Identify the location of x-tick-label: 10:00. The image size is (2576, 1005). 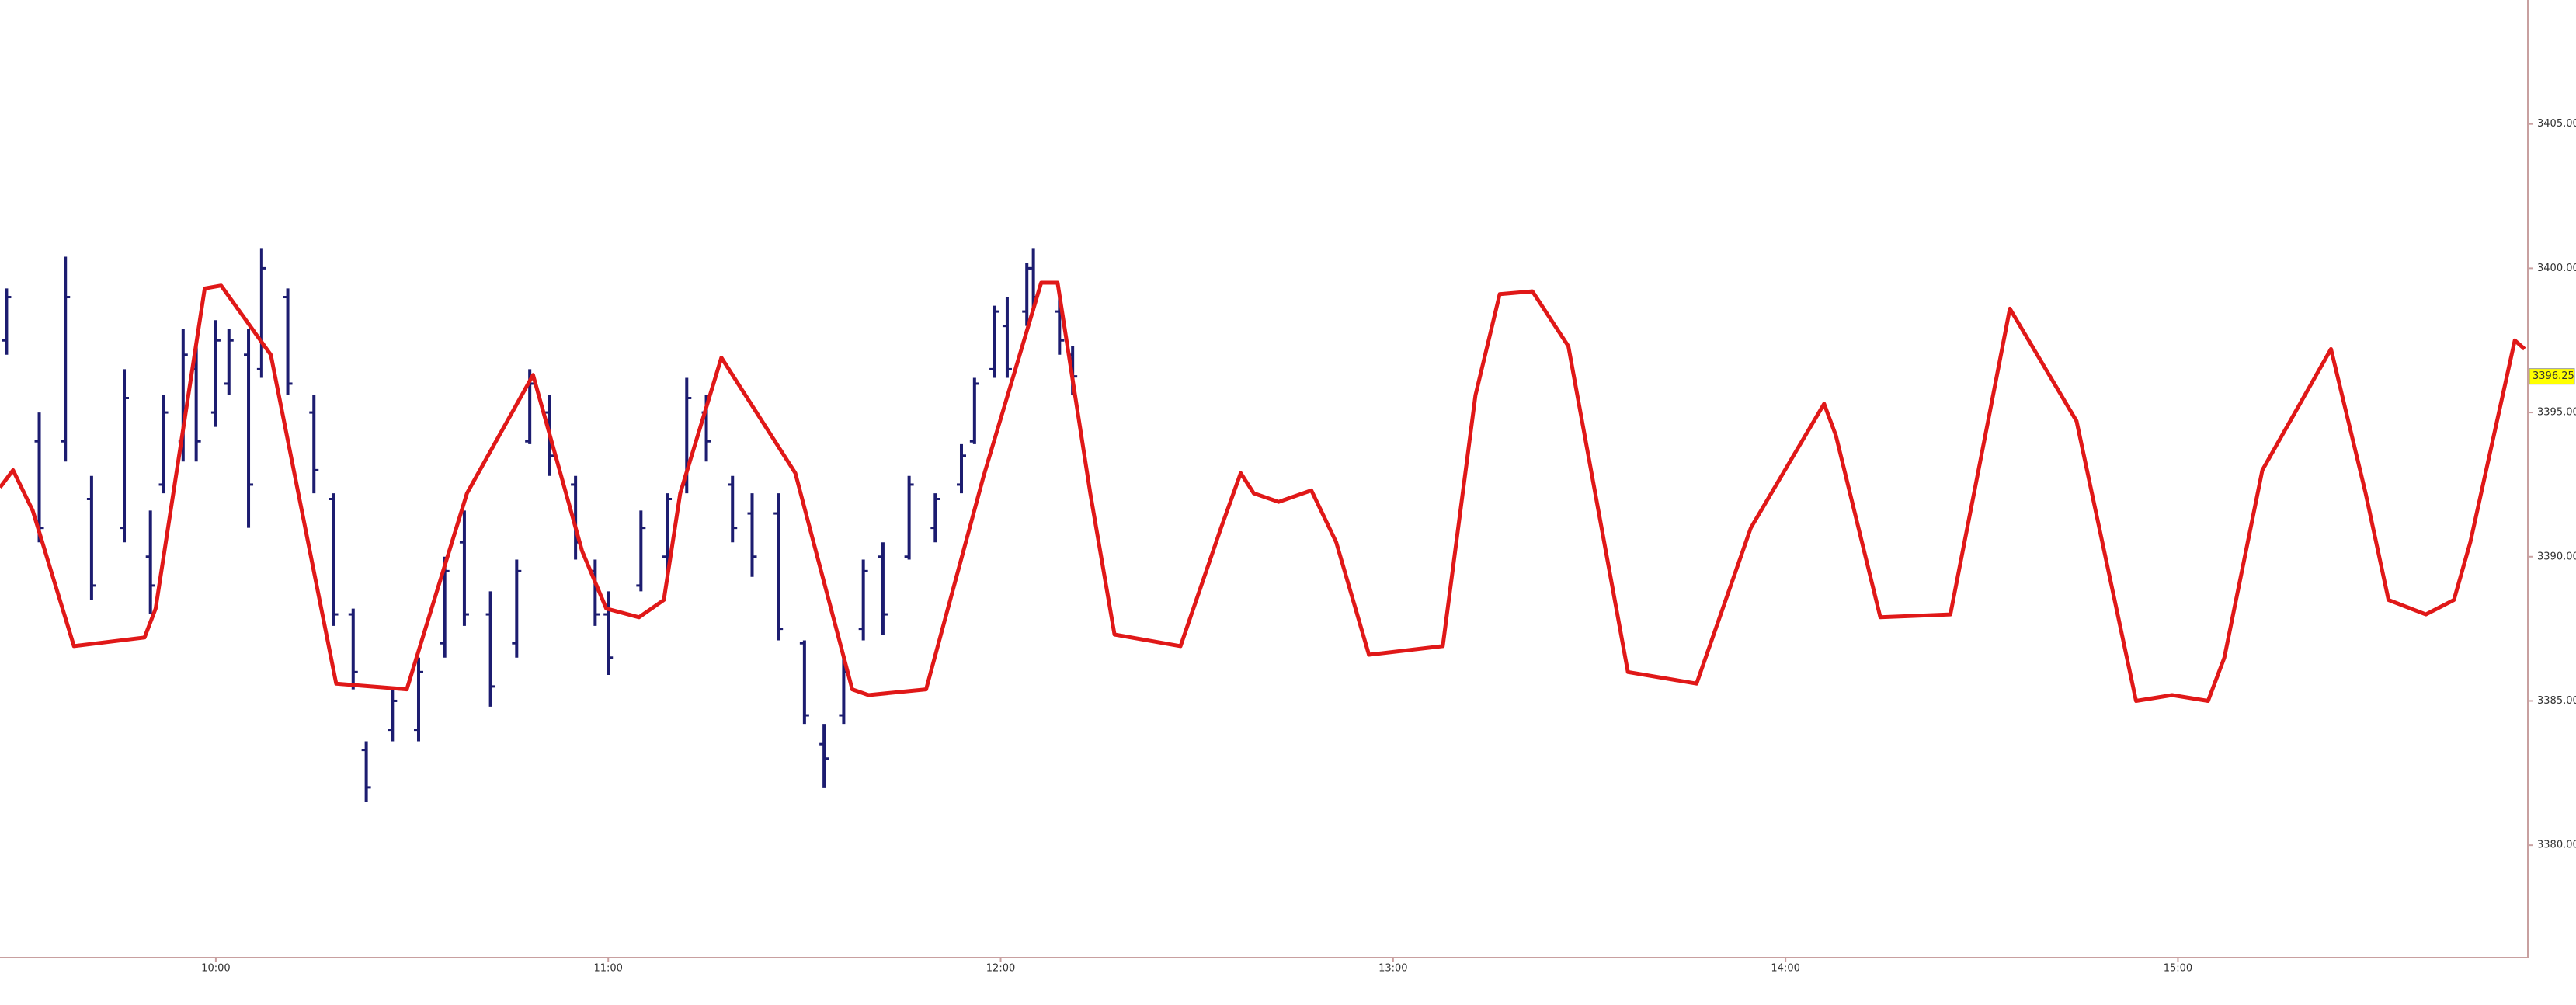
(215, 969).